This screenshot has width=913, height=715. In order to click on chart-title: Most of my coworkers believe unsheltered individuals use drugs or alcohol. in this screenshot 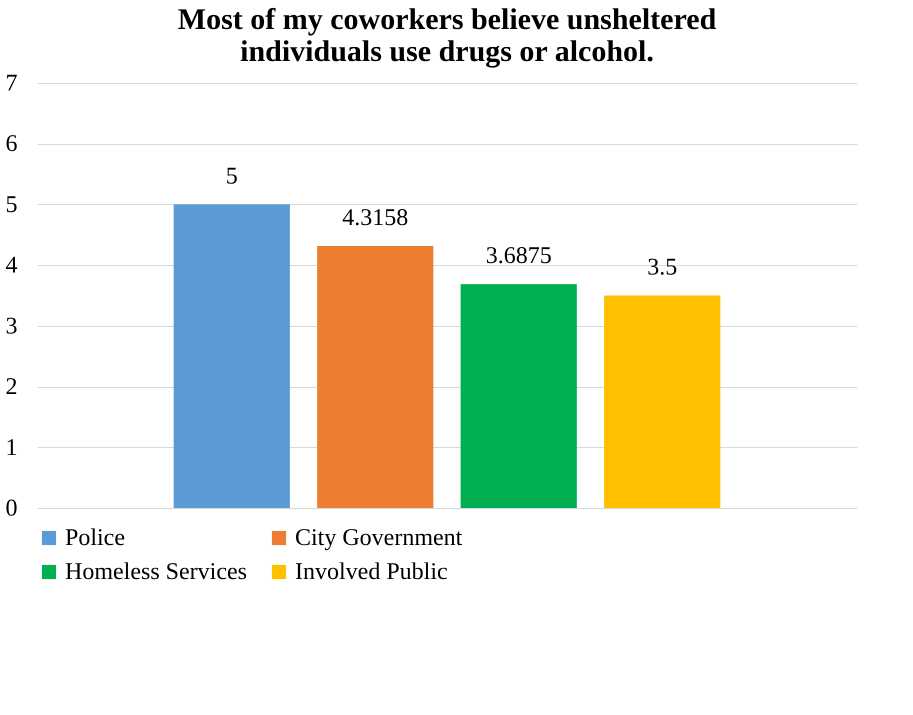, I will do `click(447, 35)`.